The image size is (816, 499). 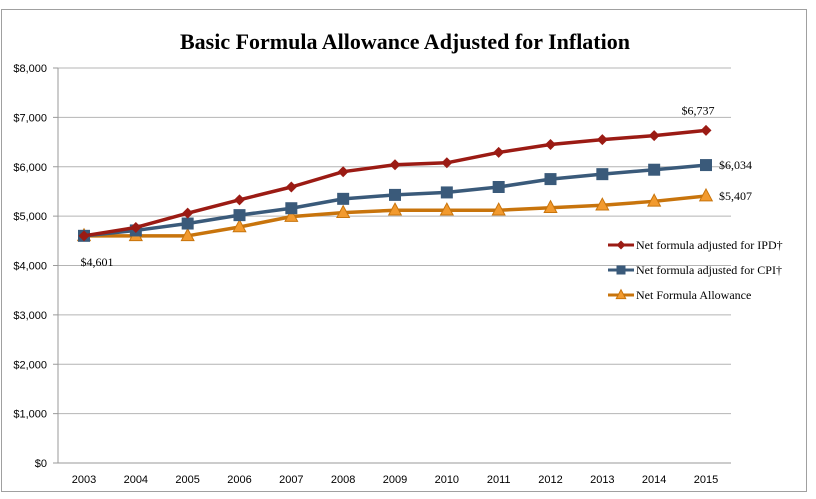 I want to click on data-label: $4,601, so click(x=97, y=262).